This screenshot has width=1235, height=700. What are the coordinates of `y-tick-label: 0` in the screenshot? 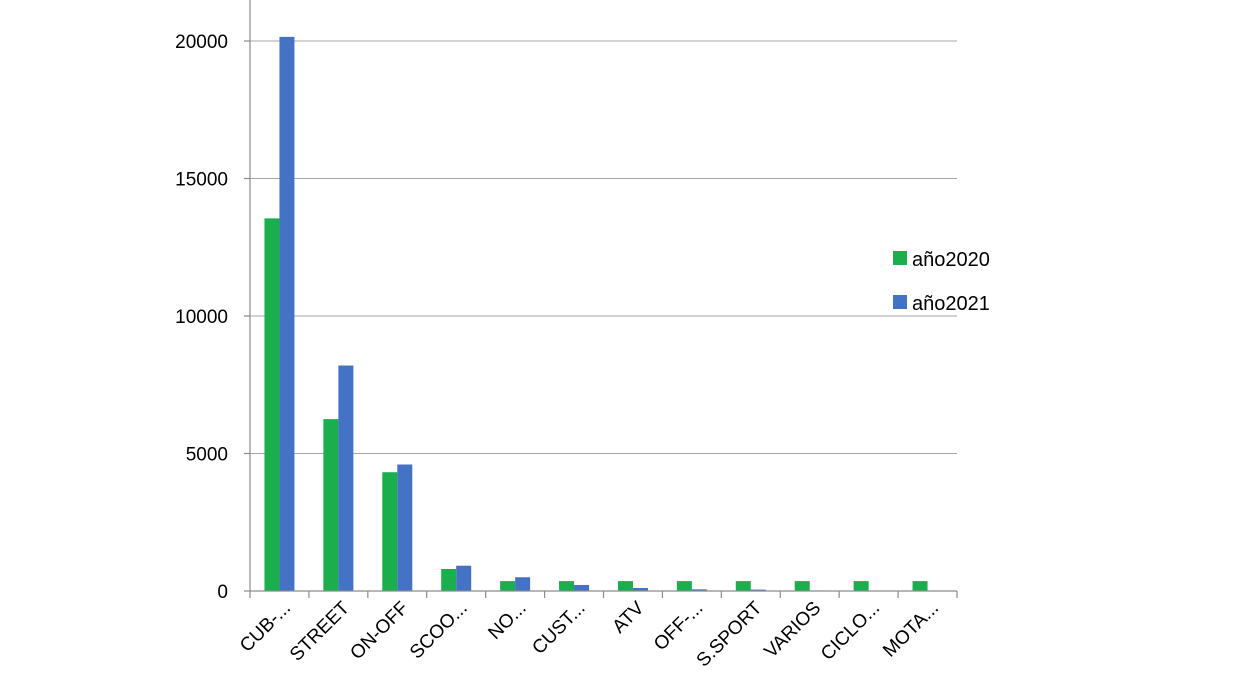 It's located at (222, 592).